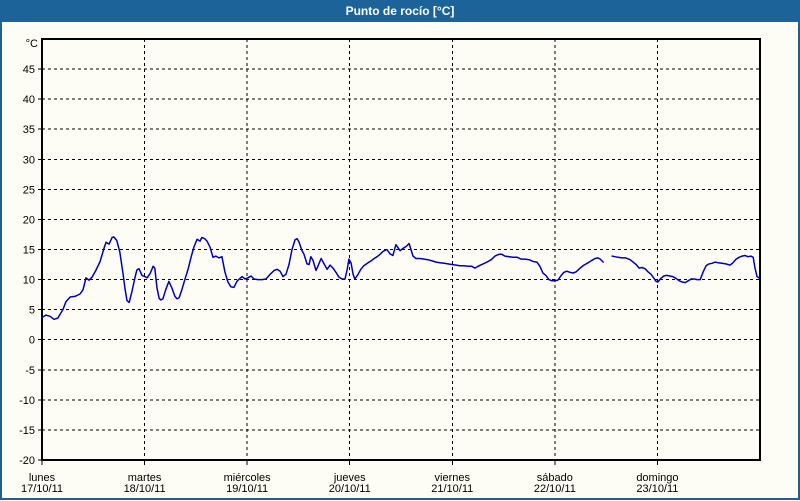  I want to click on y-tick-label: 45, so click(29, 70).